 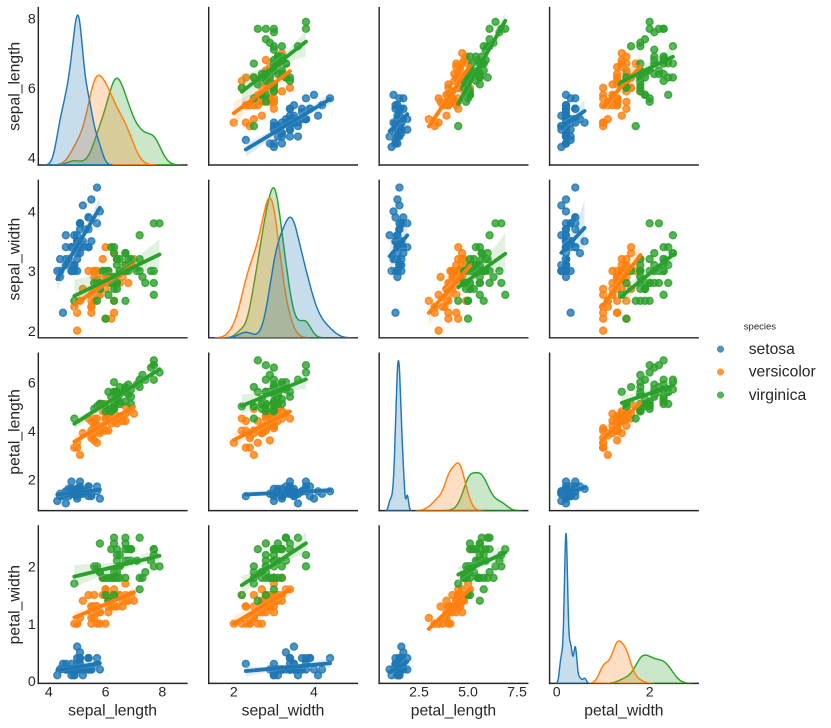 I want to click on svg-text: 5.0, so click(x=468, y=692).